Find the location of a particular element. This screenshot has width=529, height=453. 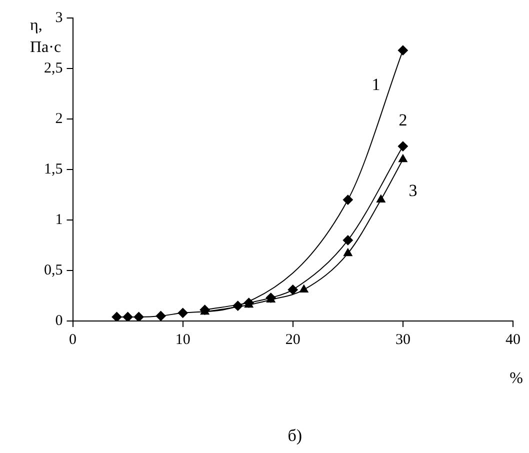

y-tick-label: 1 is located at coordinates (59, 220).